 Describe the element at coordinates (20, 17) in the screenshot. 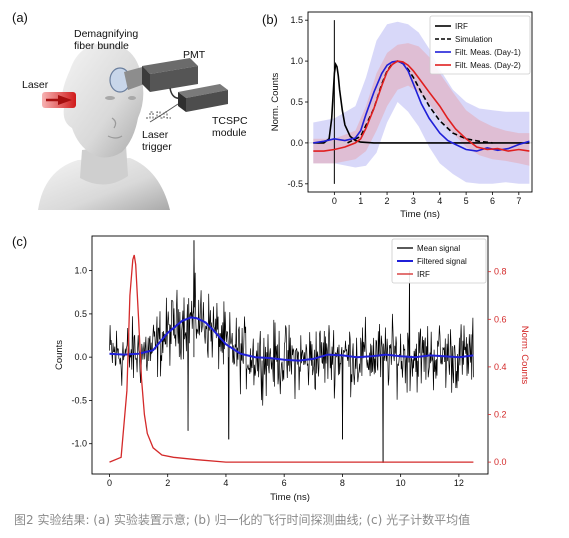

I see `panel-a-label: (a)` at that location.